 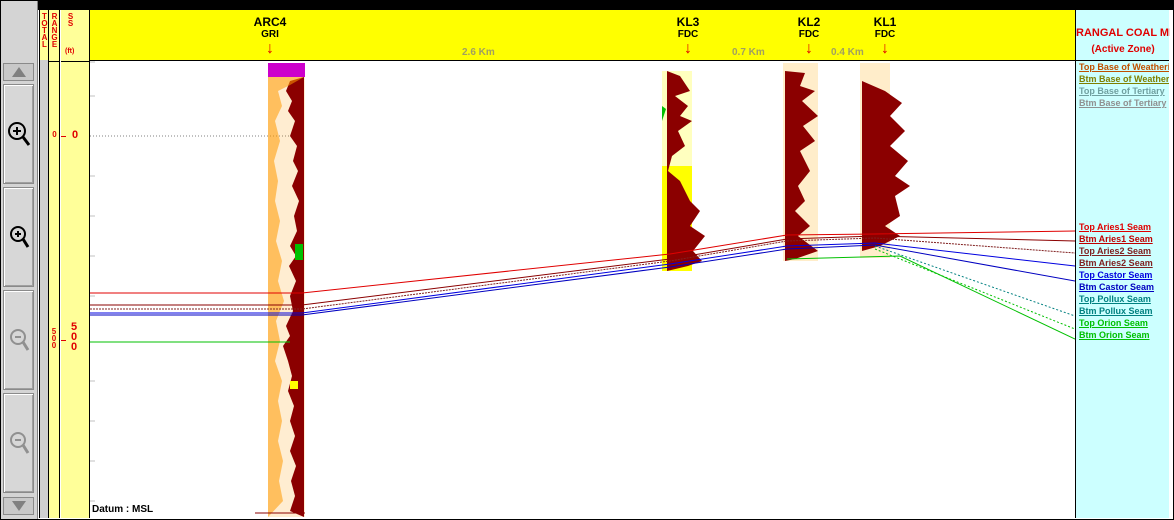 I want to click on distance-label: 0.4 Km, so click(x=847, y=52).